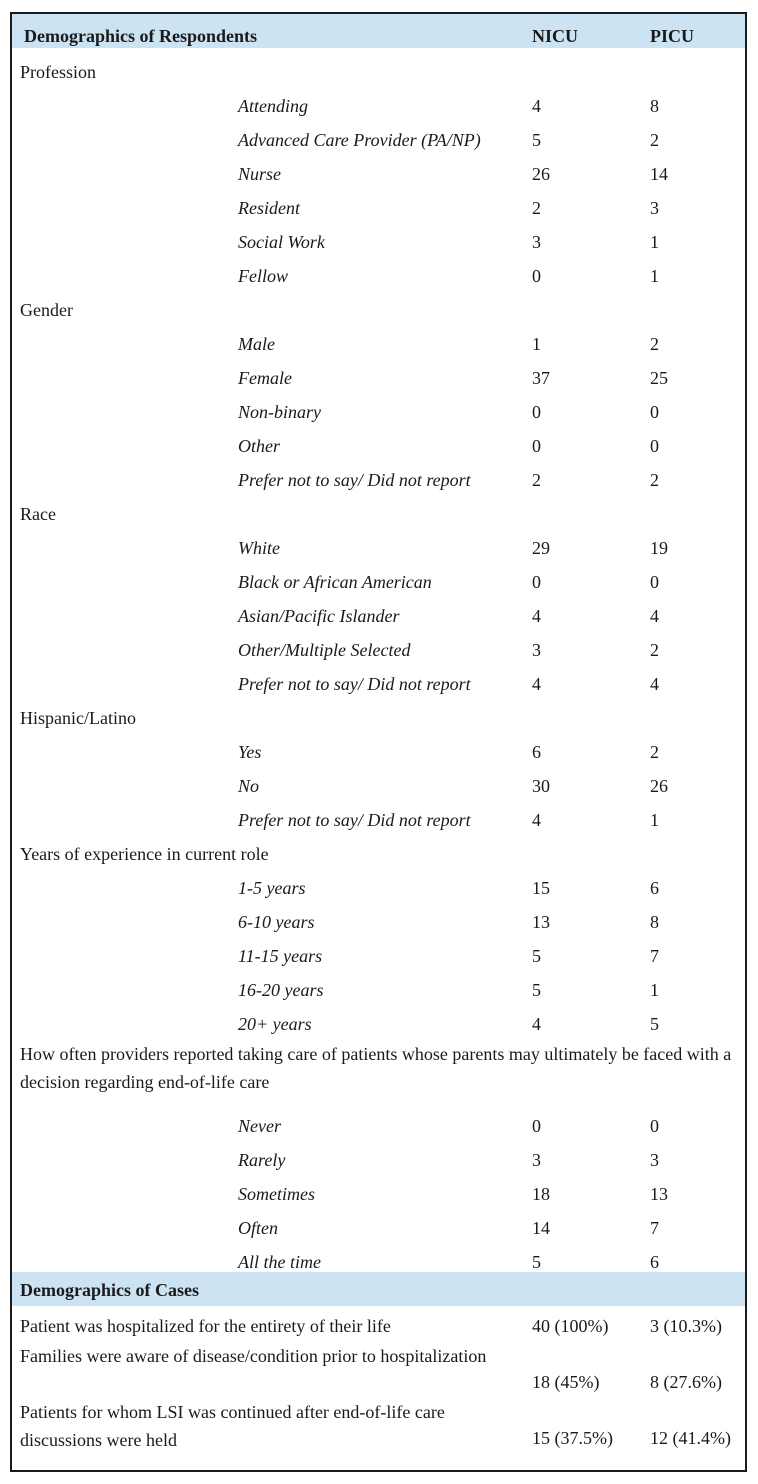 The height and width of the screenshot is (1484, 758). I want to click on table-row: Non-binary 0 0, so click(378, 405).